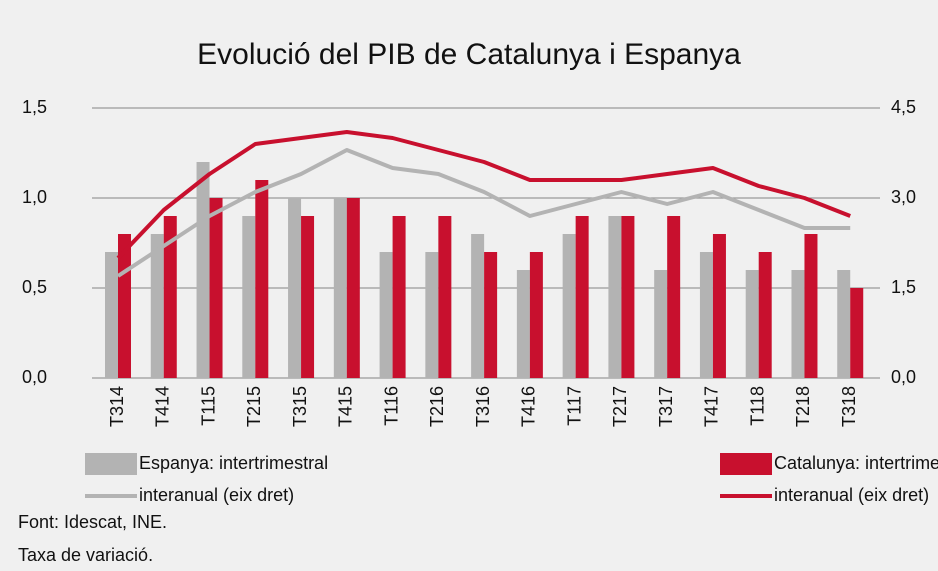 The width and height of the screenshot is (938, 571). What do you see at coordinates (903, 107) in the screenshot?
I see `y2-tick-label: 4,5` at bounding box center [903, 107].